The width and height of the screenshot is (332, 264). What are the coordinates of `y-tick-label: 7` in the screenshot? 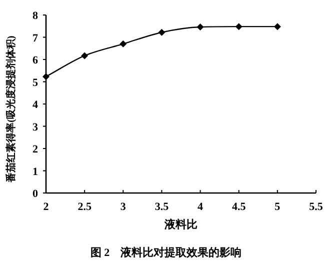 It's located at (35, 38).